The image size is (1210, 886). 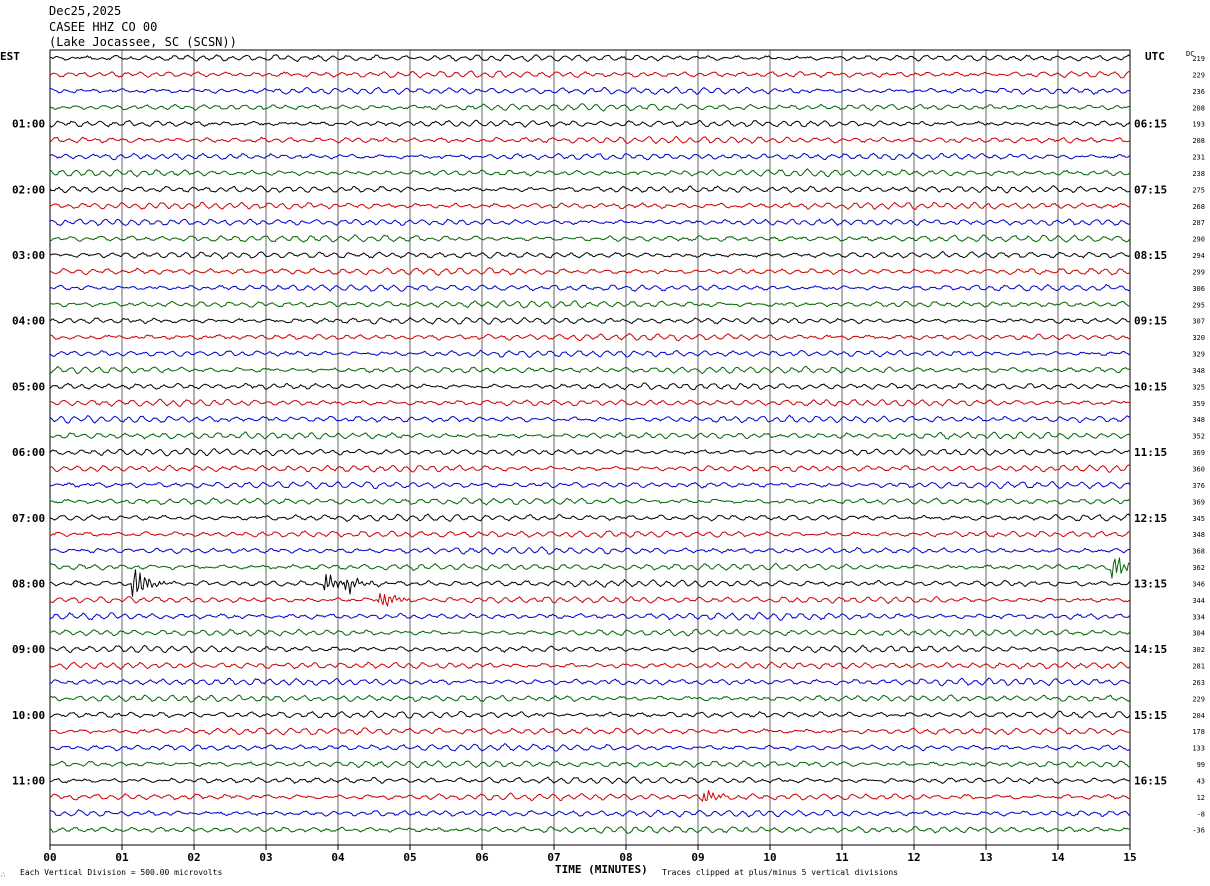 I want to click on dc-offset-label: 287, so click(x=1198, y=223).